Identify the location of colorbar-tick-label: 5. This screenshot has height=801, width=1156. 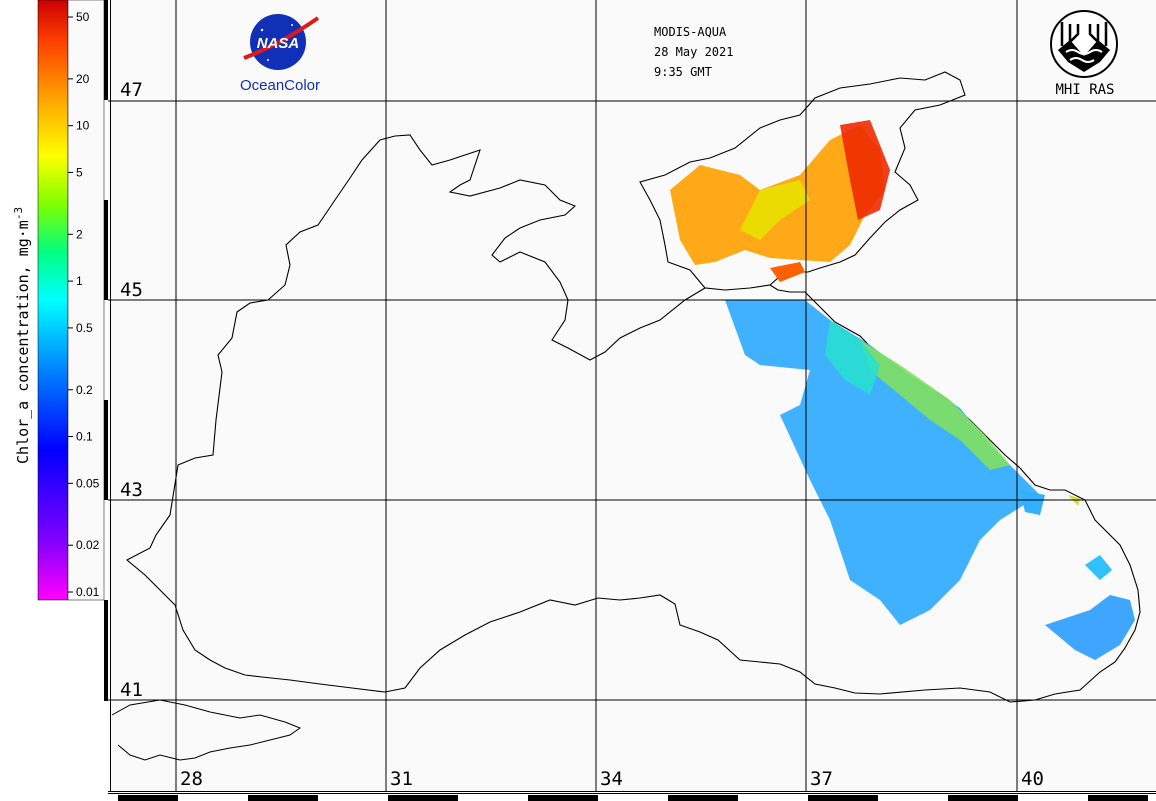
(79, 172).